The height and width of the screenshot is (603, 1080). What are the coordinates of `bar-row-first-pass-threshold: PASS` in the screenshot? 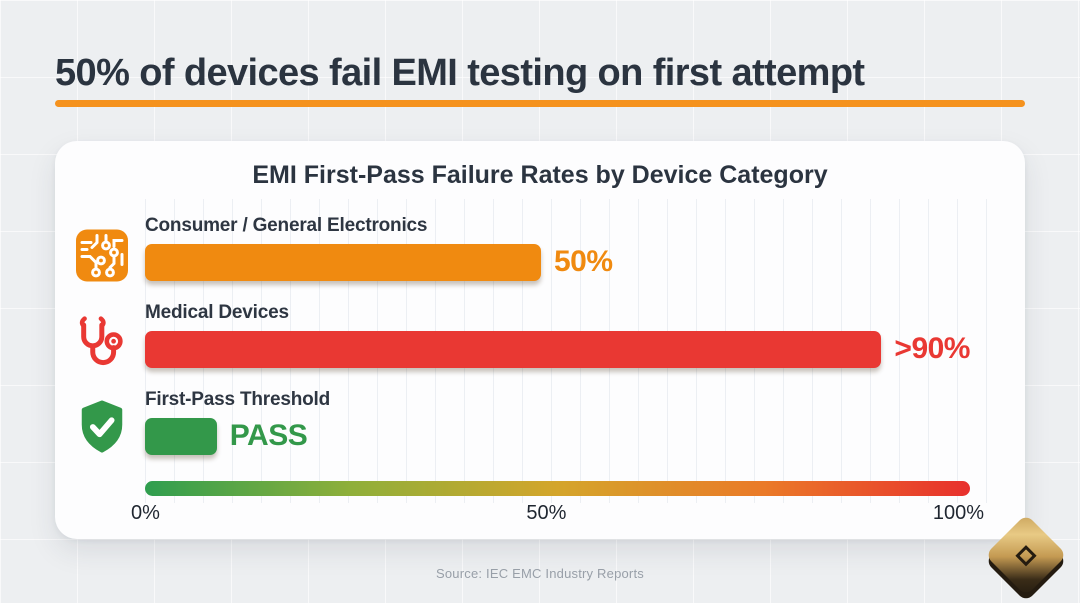 It's located at (557, 436).